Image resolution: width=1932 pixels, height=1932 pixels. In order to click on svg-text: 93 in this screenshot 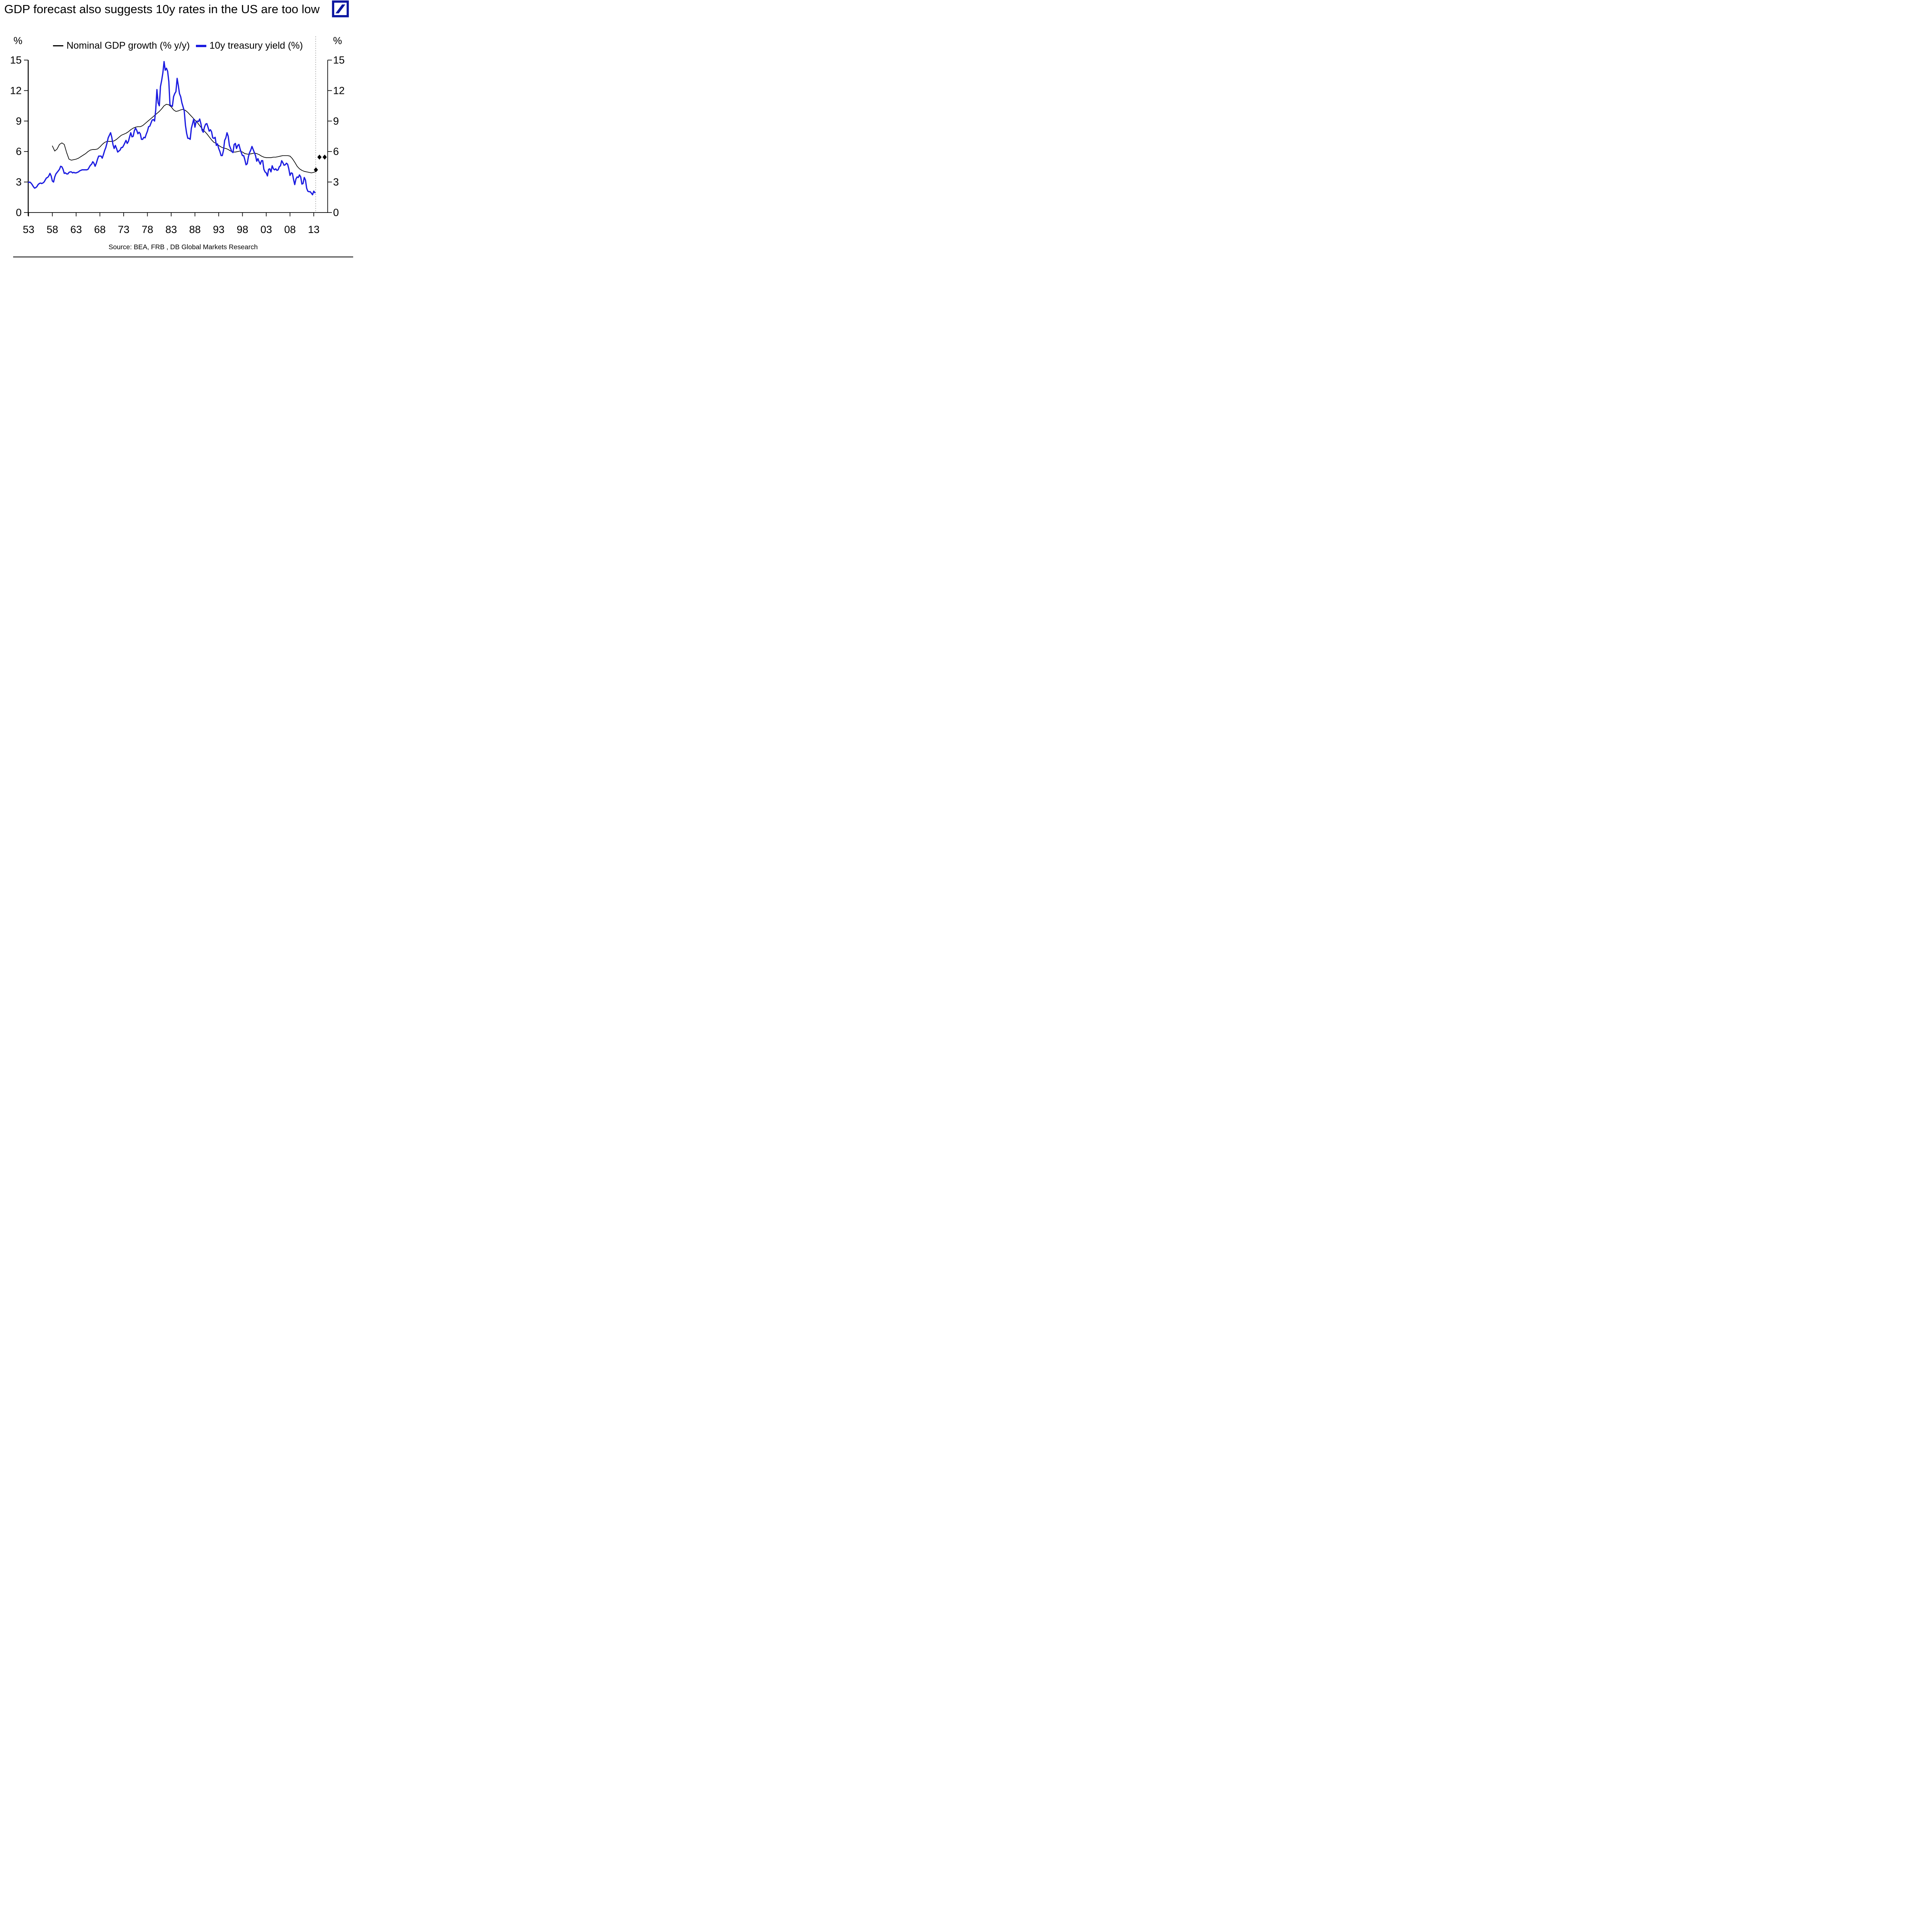, I will do `click(218, 230)`.